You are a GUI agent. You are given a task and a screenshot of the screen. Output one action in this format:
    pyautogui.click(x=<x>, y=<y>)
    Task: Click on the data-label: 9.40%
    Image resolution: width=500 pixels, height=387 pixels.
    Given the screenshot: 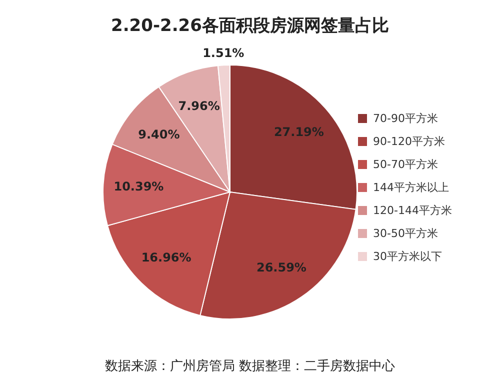 What is the action you would take?
    pyautogui.click(x=159, y=134)
    